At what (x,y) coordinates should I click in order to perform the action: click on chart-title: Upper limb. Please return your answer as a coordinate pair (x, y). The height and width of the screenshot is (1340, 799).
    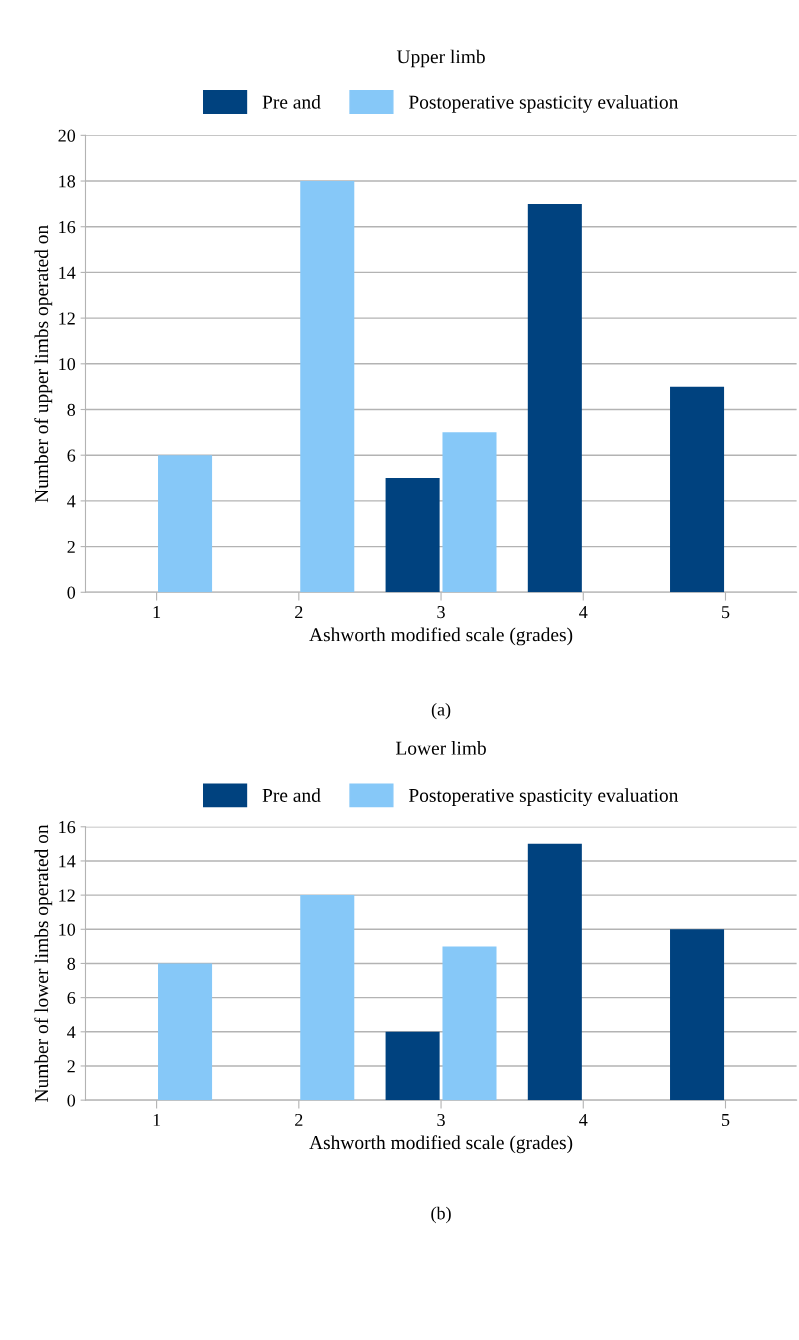
    Looking at the image, I should click on (440, 58).